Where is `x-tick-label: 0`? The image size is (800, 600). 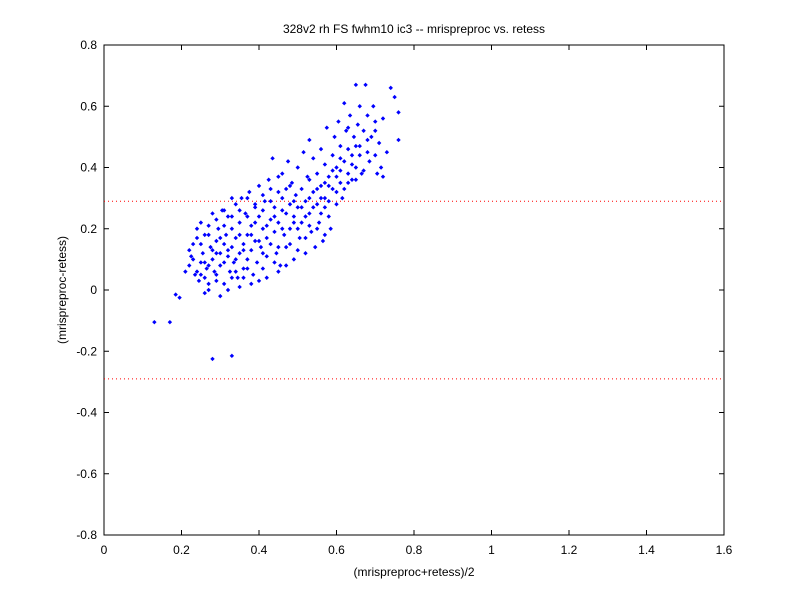 x-tick-label: 0 is located at coordinates (104, 550).